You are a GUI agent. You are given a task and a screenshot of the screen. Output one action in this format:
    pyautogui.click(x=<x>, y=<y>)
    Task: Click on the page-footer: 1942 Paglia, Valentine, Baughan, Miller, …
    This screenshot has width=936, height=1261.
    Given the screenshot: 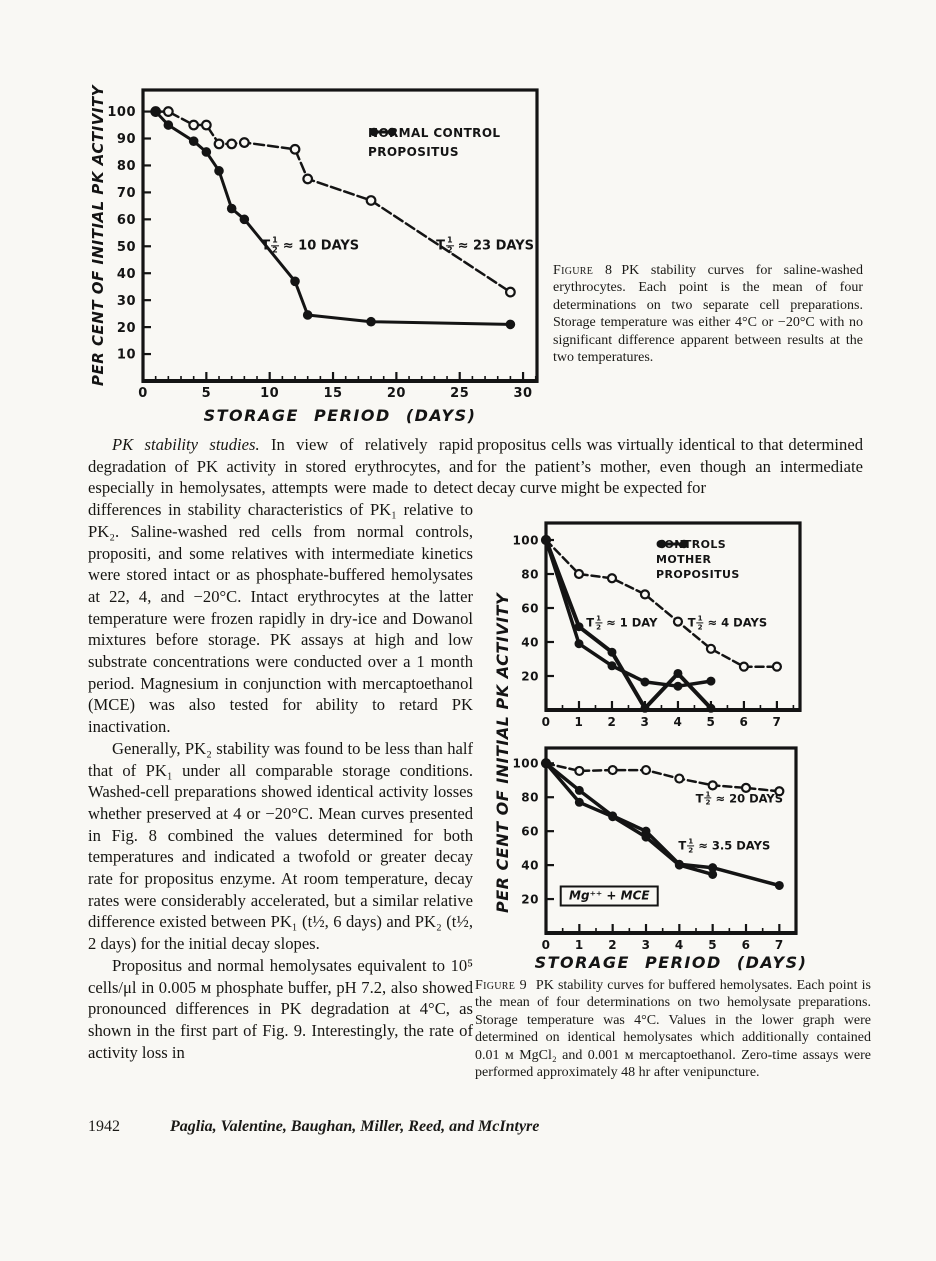 What is the action you would take?
    pyautogui.click(x=313, y=1127)
    